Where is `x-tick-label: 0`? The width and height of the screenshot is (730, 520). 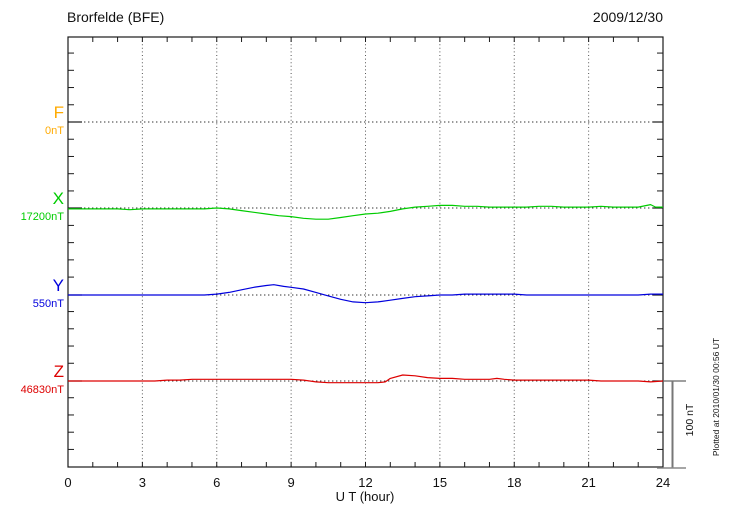 x-tick-label: 0 is located at coordinates (68, 482).